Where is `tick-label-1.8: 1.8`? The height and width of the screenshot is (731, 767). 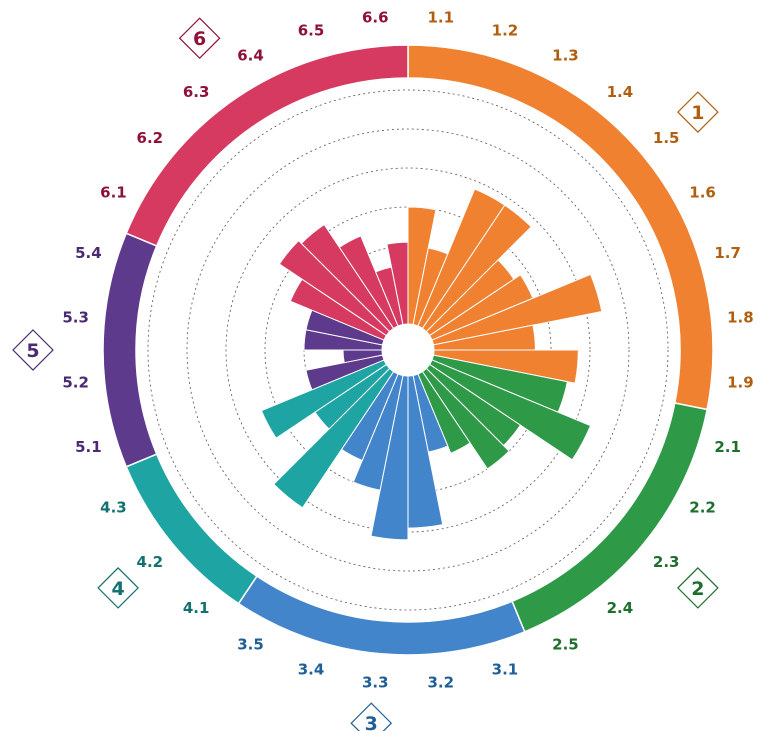
tick-label-1.8: 1.8 is located at coordinates (740, 317).